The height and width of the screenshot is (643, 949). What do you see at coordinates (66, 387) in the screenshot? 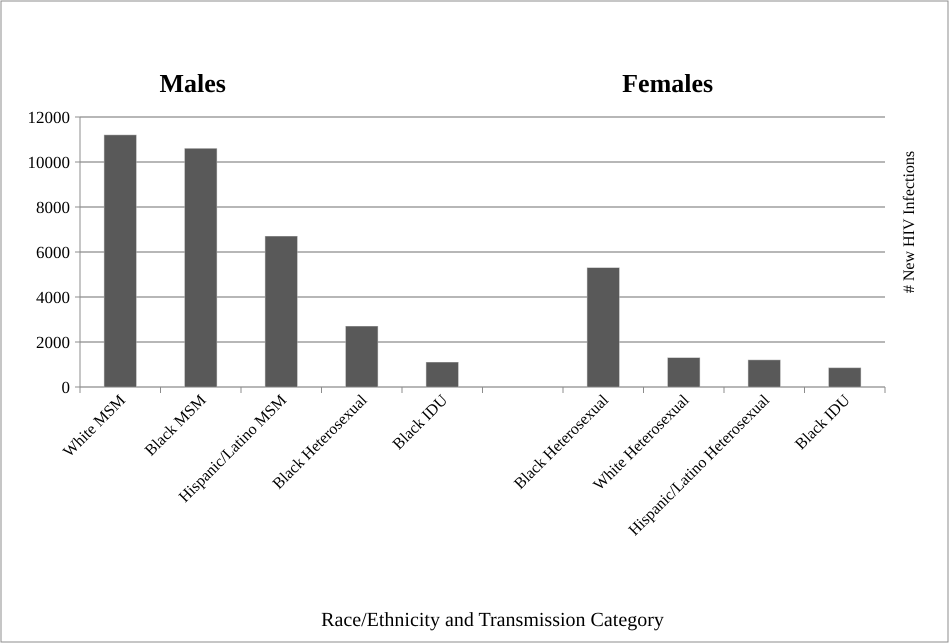
I see `y-tick-label: 0` at bounding box center [66, 387].